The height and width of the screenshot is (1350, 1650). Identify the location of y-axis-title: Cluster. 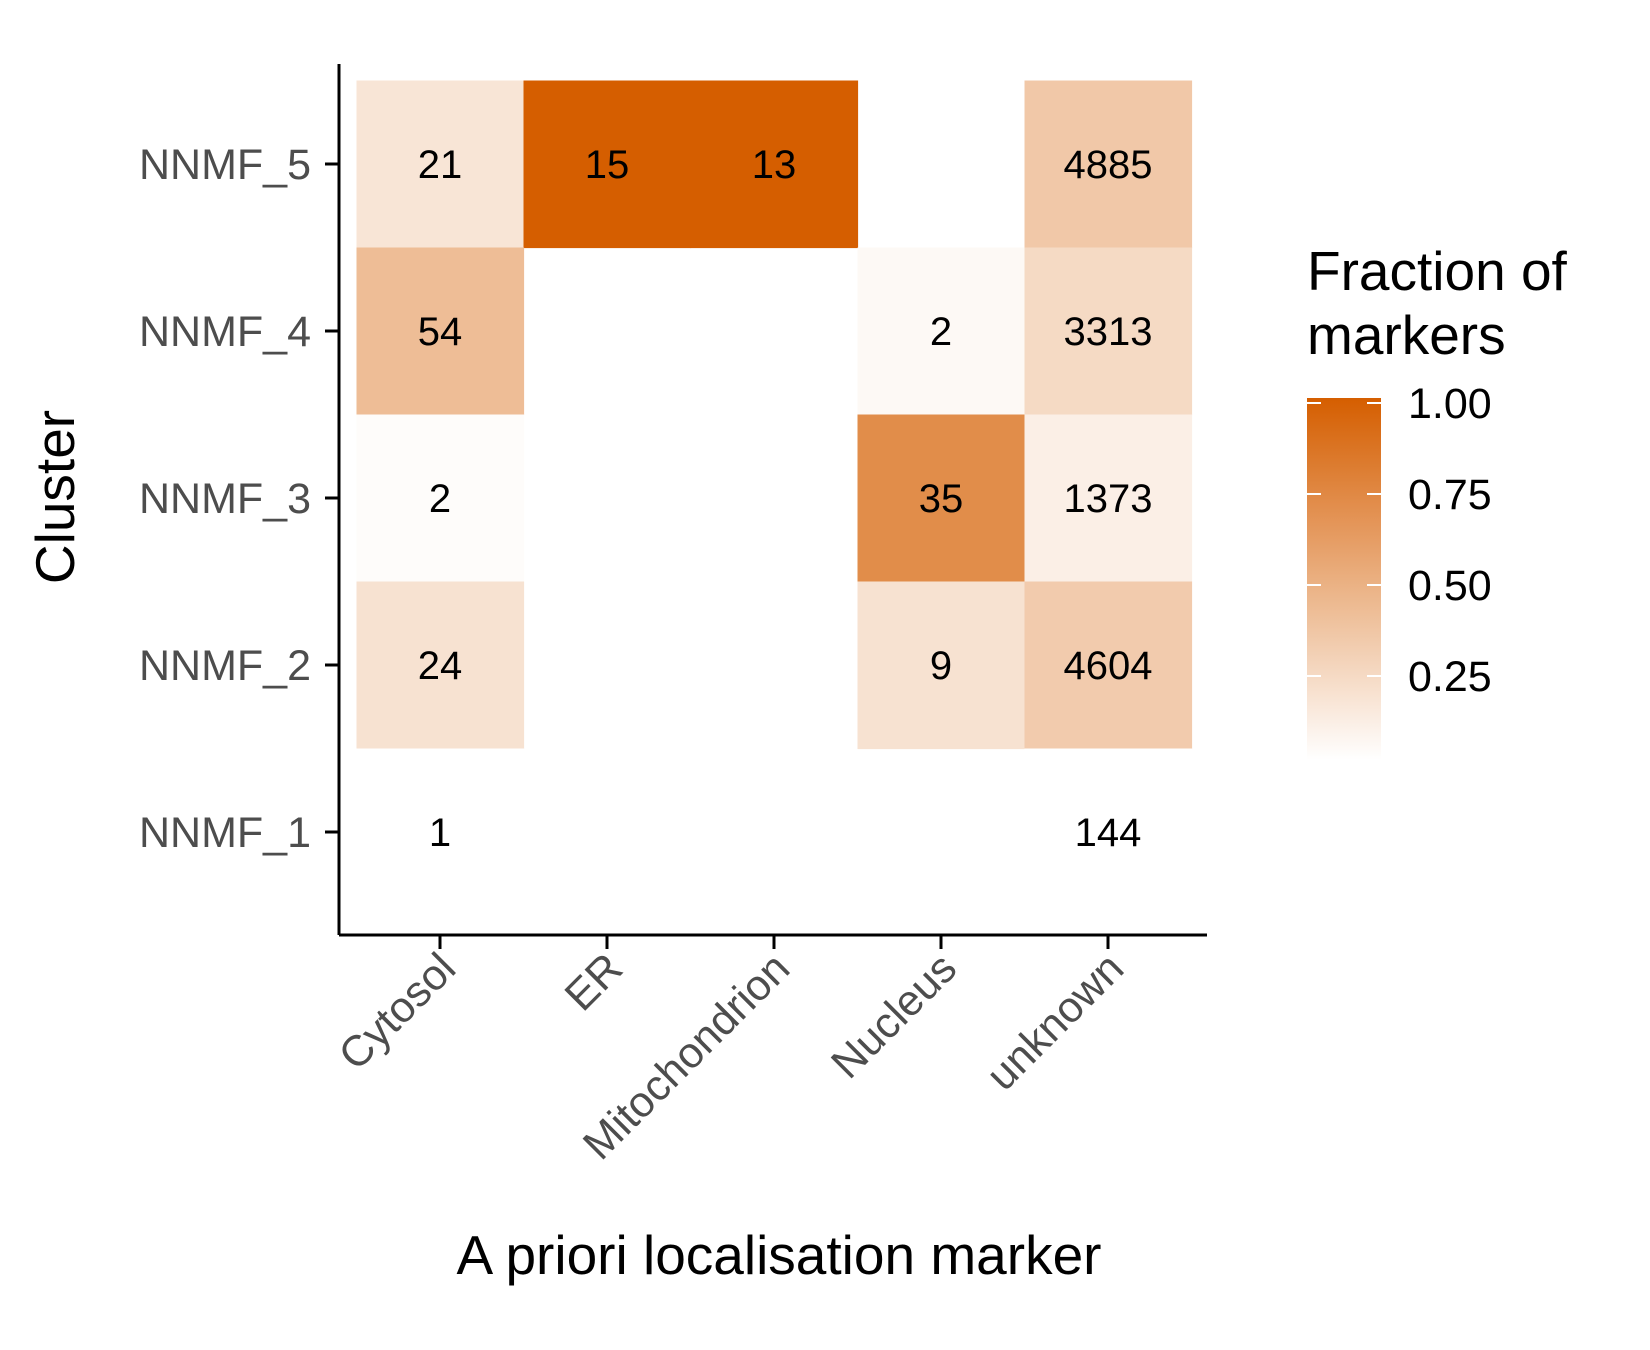
(55, 497).